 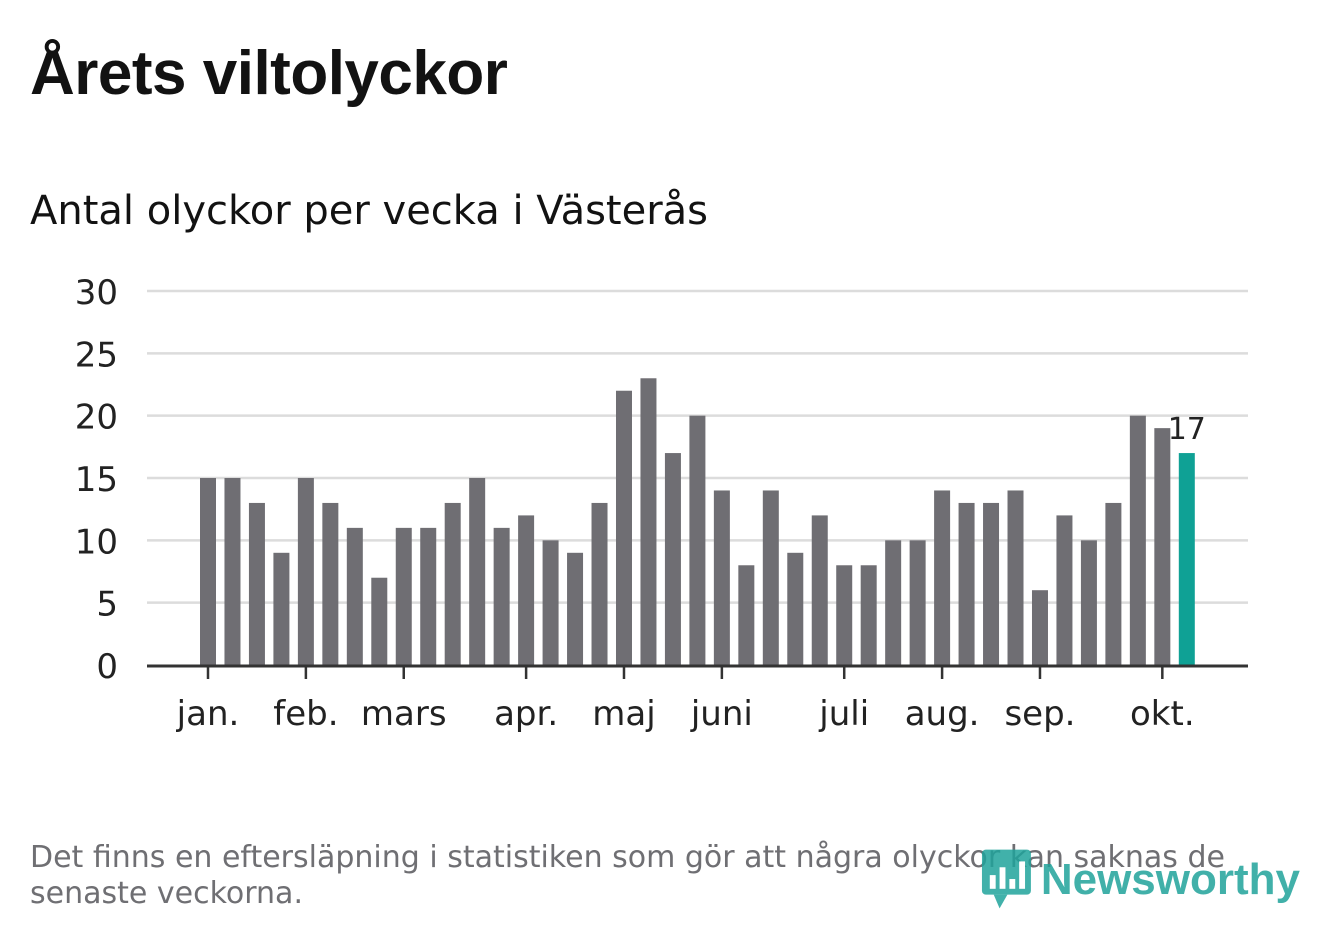 I want to click on x-tick-label: mars, so click(x=404, y=714).